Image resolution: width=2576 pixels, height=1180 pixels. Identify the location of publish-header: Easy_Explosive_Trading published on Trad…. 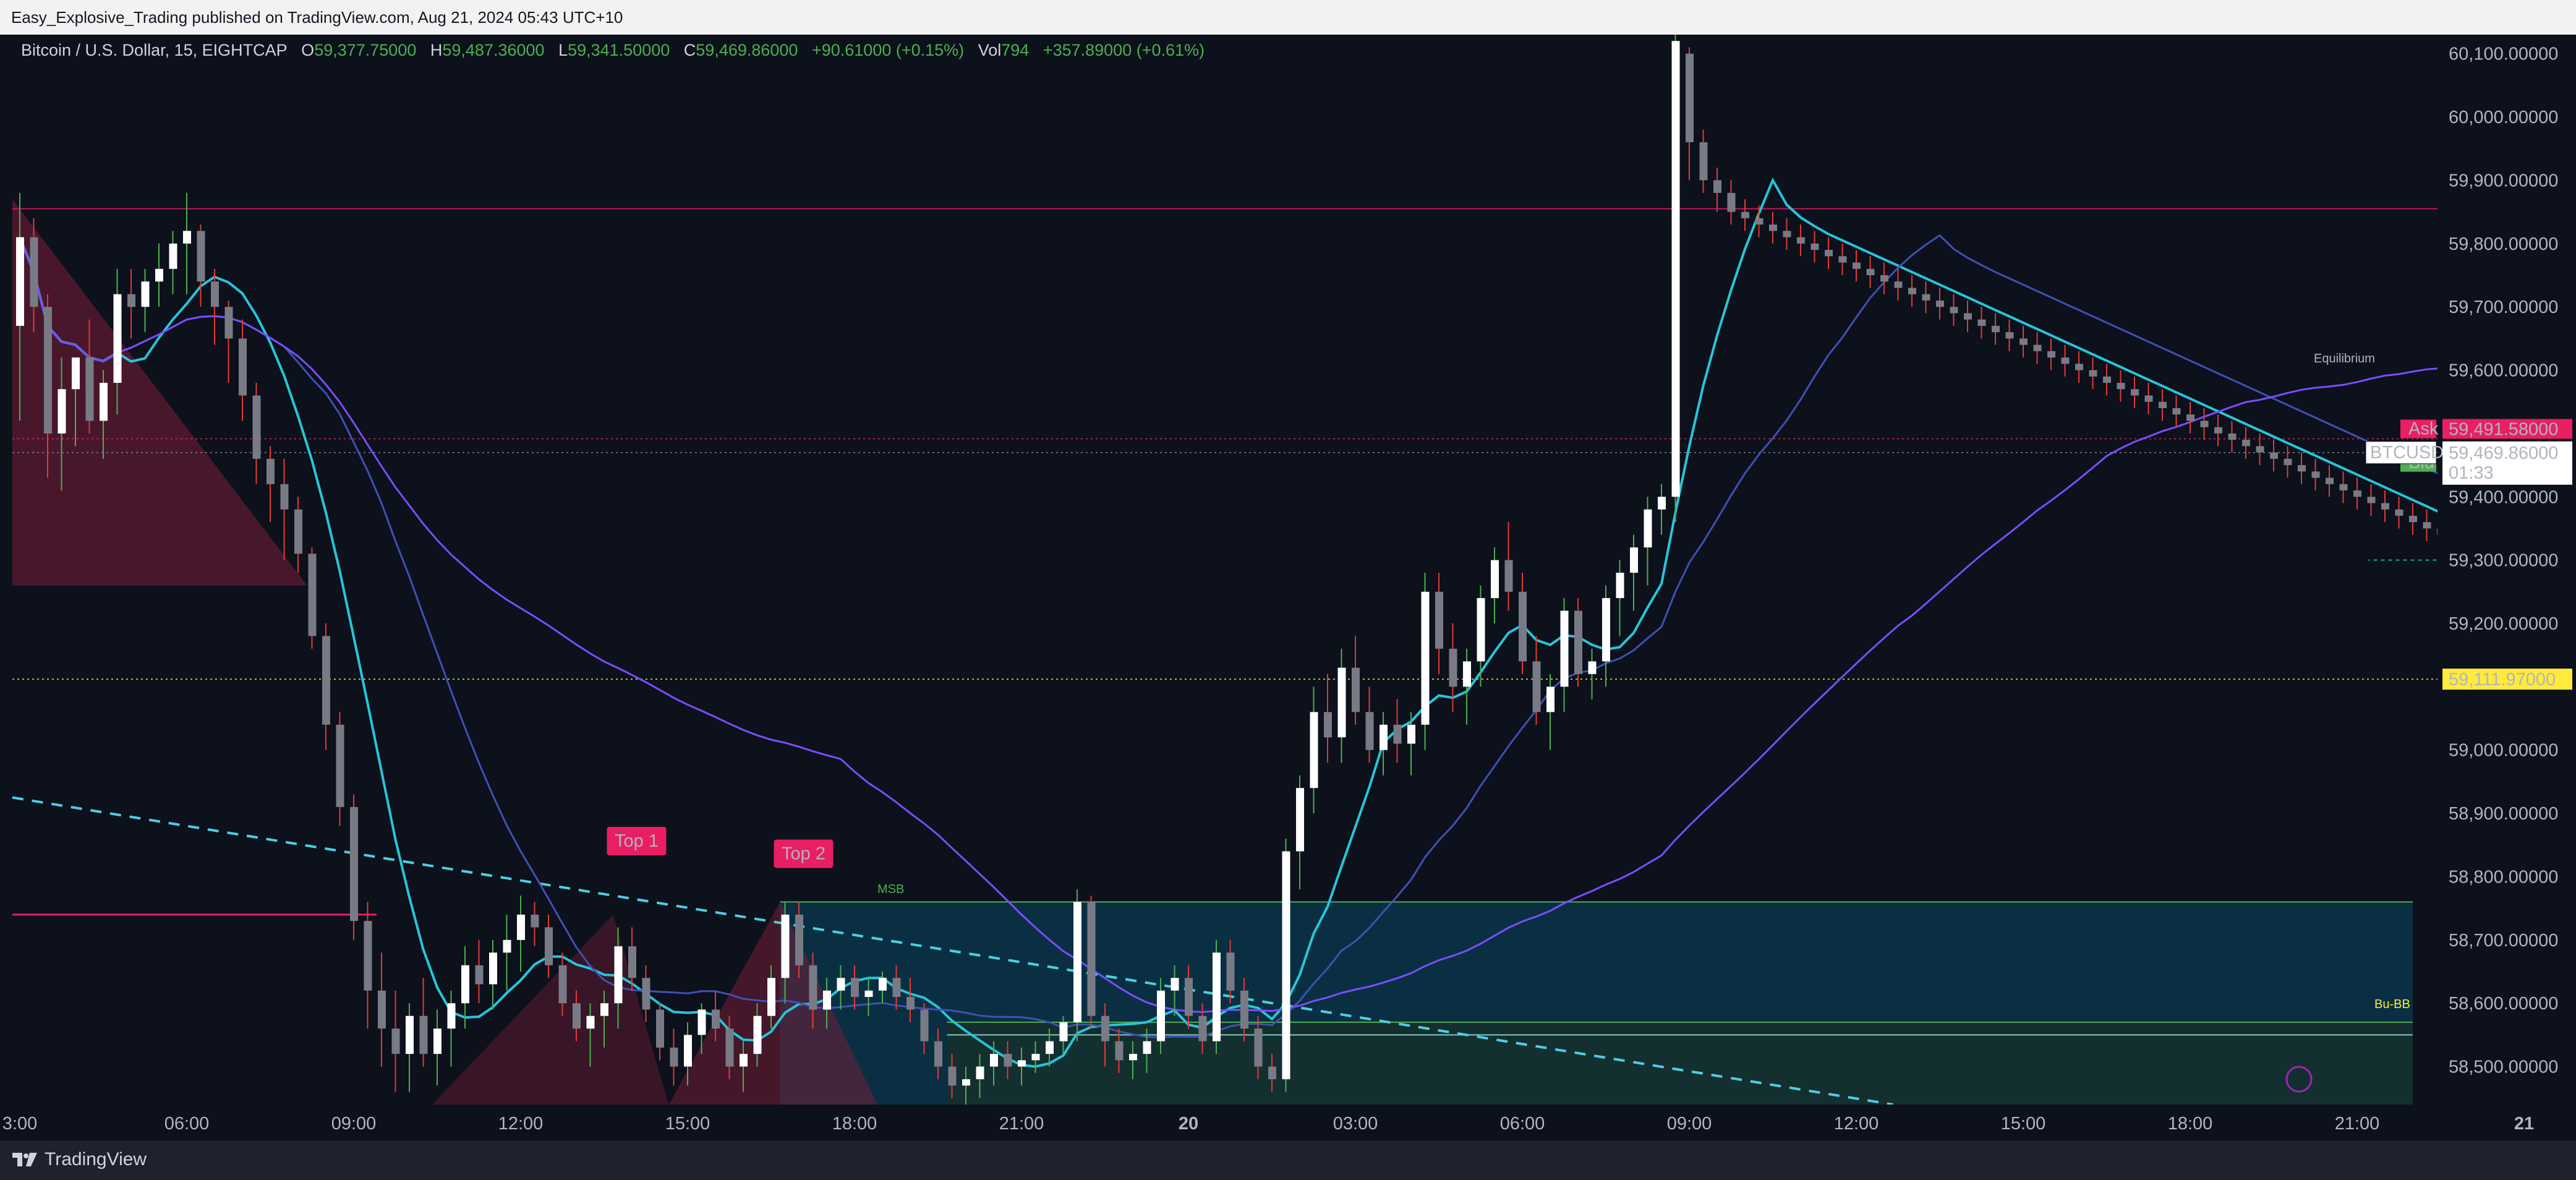
(1288, 17).